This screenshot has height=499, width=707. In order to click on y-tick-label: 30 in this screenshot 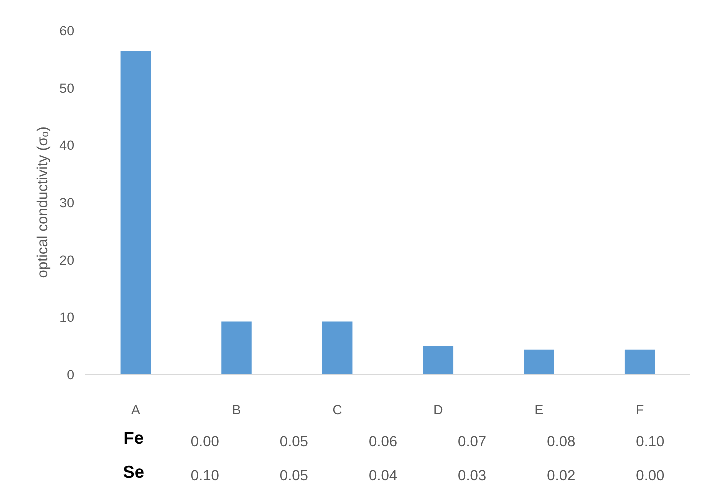, I will do `click(67, 203)`.